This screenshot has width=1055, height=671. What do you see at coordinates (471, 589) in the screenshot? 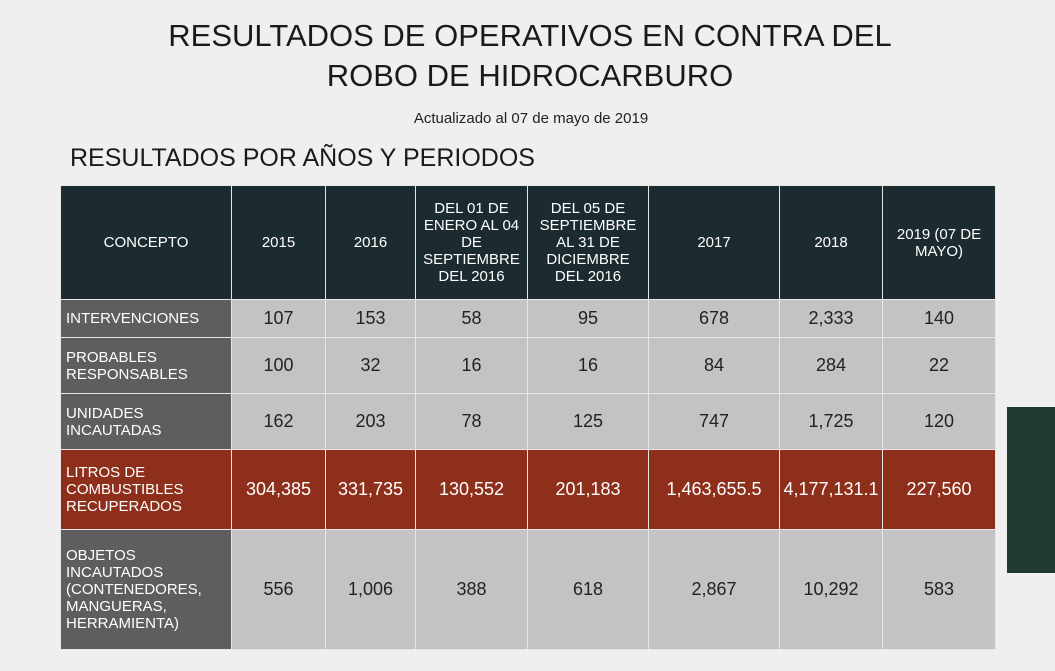
I see `cell: 388` at bounding box center [471, 589].